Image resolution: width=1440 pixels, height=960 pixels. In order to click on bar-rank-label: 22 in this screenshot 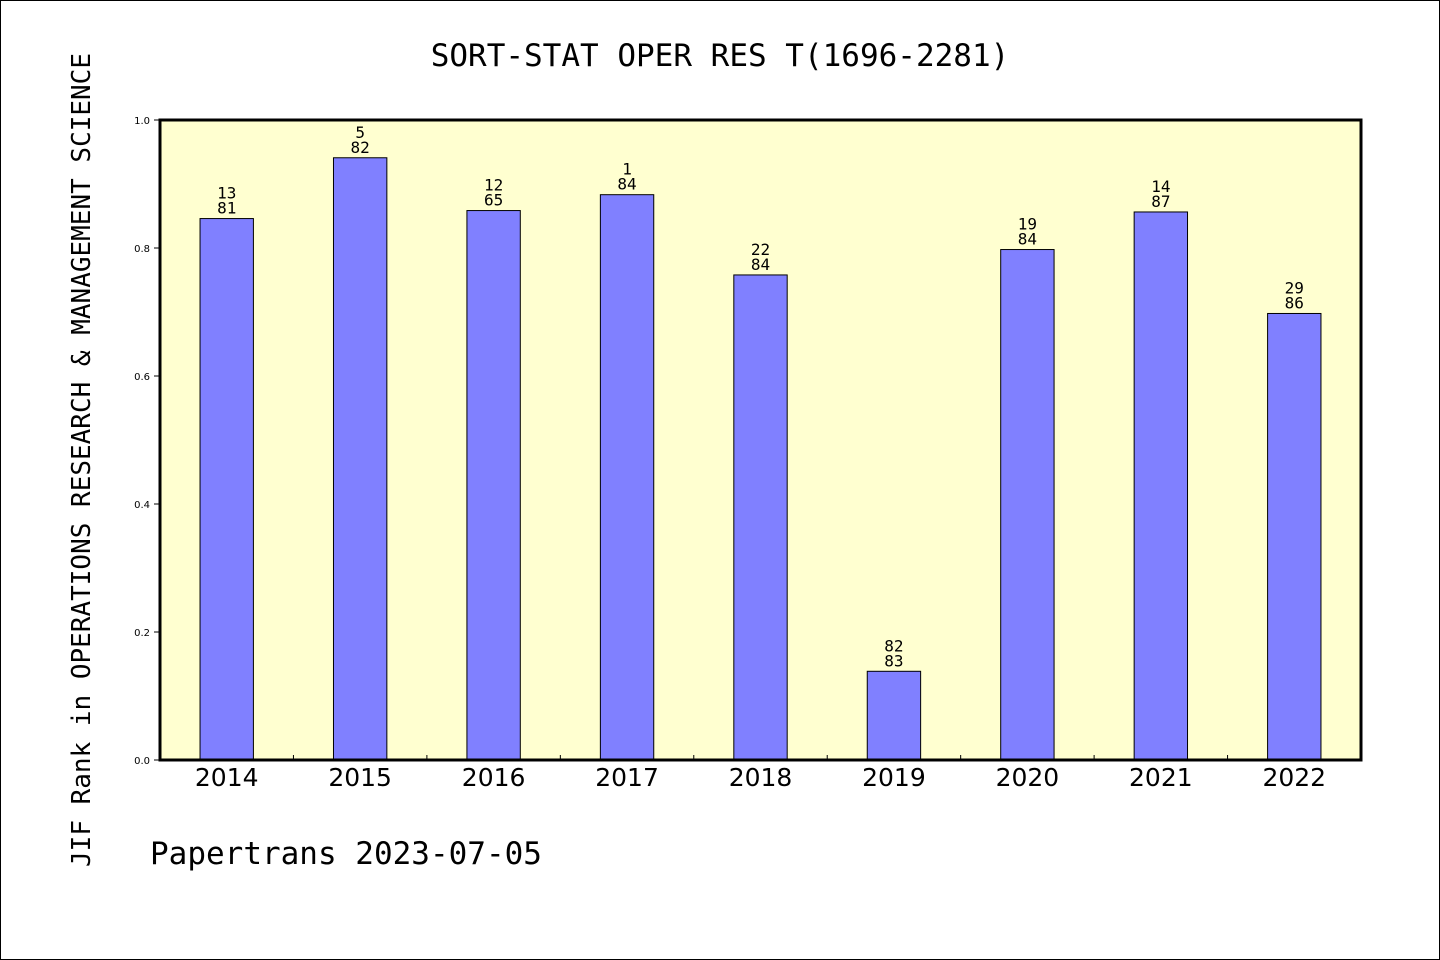, I will do `click(760, 249)`.